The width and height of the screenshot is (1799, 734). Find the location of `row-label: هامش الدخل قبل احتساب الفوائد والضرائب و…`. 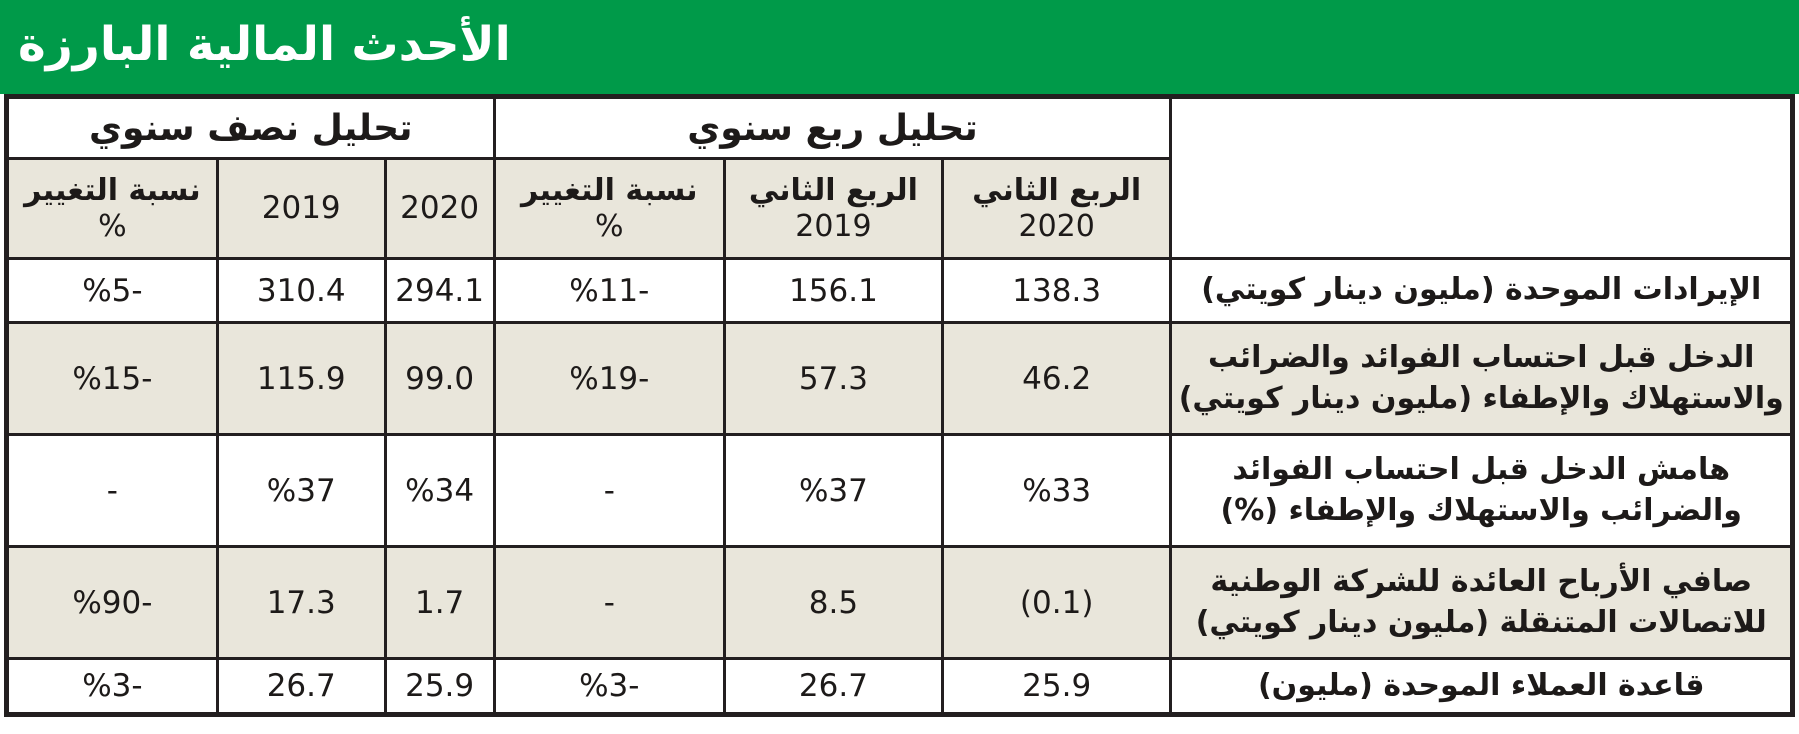

row-label: هامش الدخل قبل احتساب الفوائد والضرائب و… is located at coordinates (1481, 490).